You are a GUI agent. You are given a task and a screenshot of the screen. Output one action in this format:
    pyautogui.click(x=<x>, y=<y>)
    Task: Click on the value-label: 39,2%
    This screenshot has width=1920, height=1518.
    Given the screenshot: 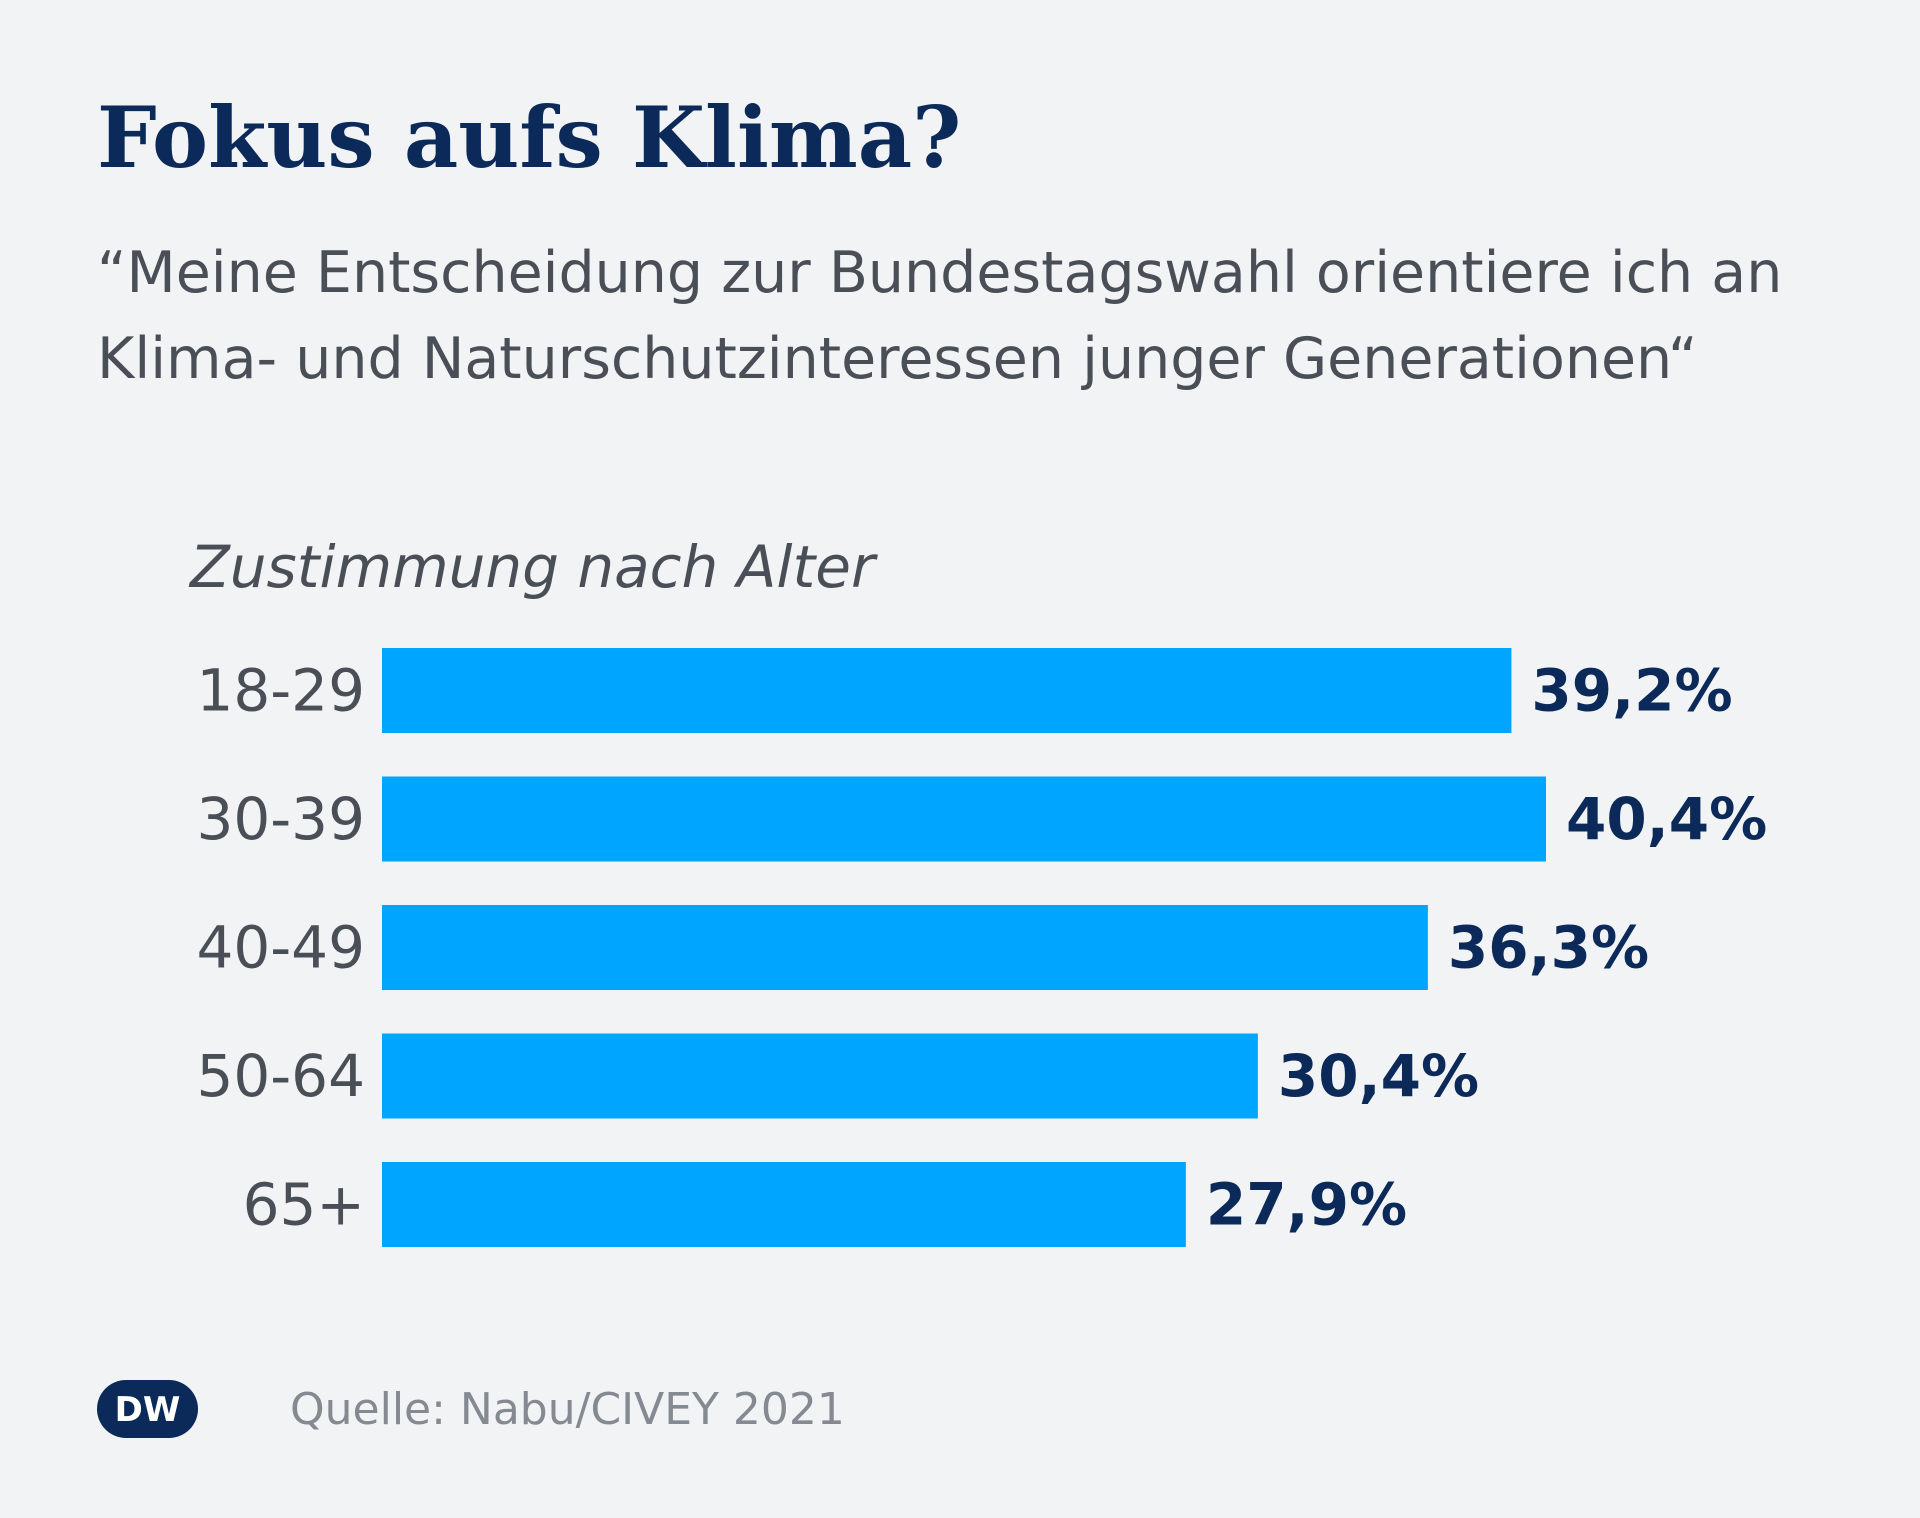 What is the action you would take?
    pyautogui.click(x=1631, y=691)
    